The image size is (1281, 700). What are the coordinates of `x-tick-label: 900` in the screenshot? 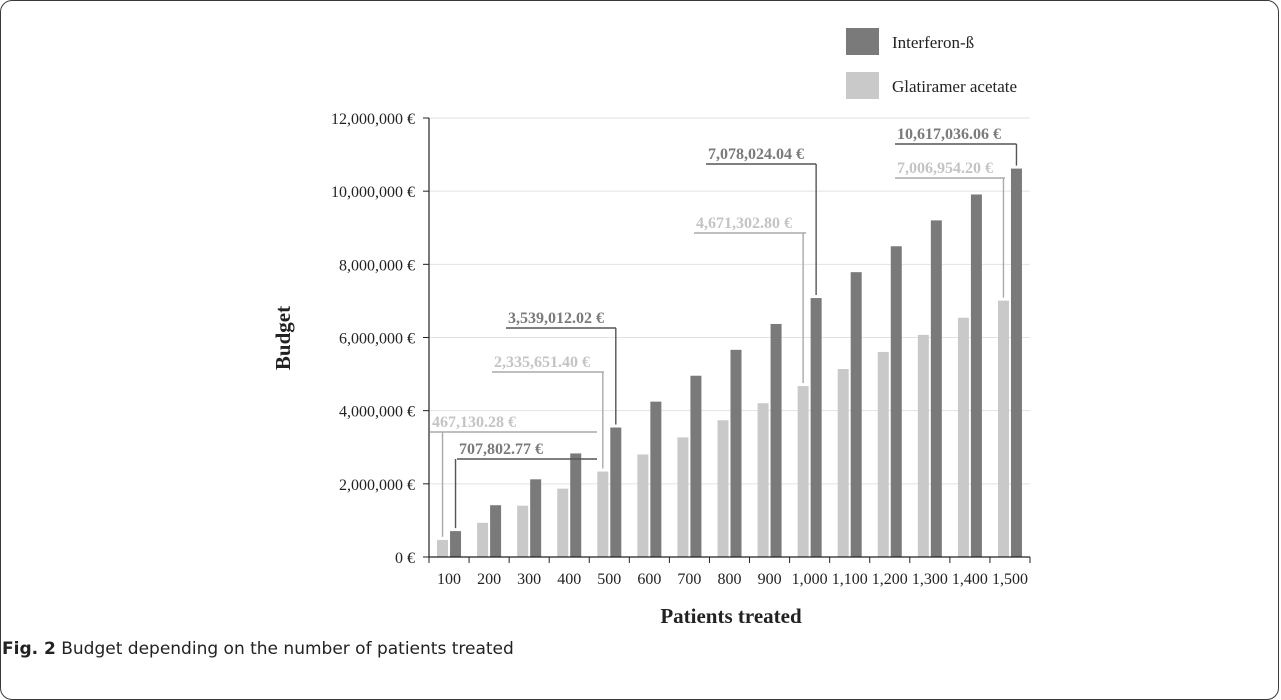 It's located at (770, 579).